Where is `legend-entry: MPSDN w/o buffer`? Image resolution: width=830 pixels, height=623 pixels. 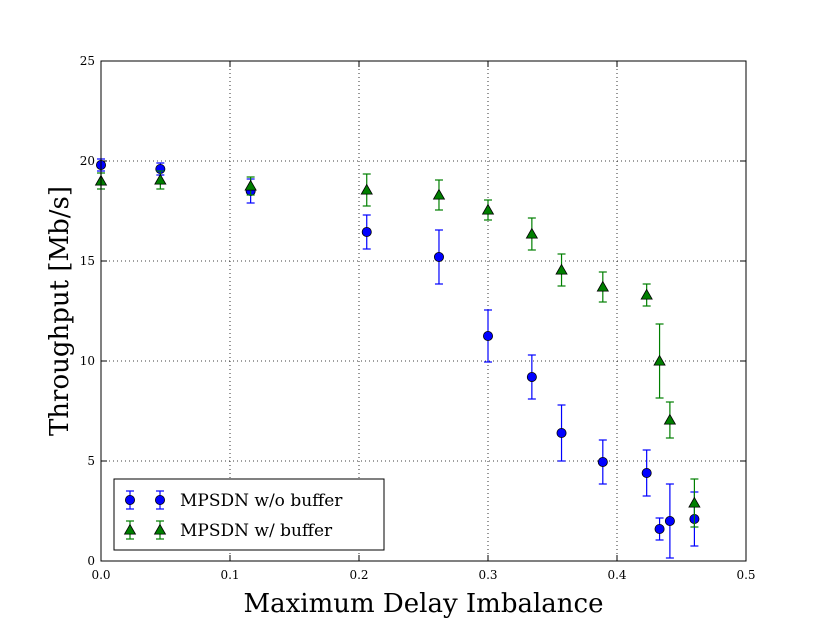 legend-entry: MPSDN w/o buffer is located at coordinates (234, 500).